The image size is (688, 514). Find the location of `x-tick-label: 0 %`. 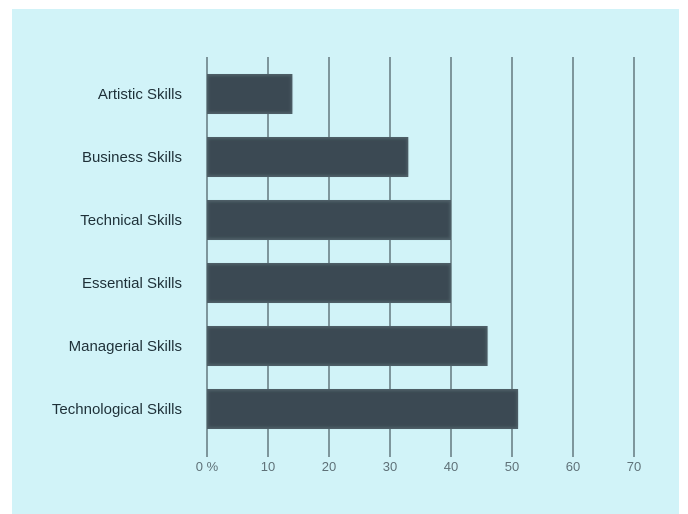

x-tick-label: 0 % is located at coordinates (207, 466).